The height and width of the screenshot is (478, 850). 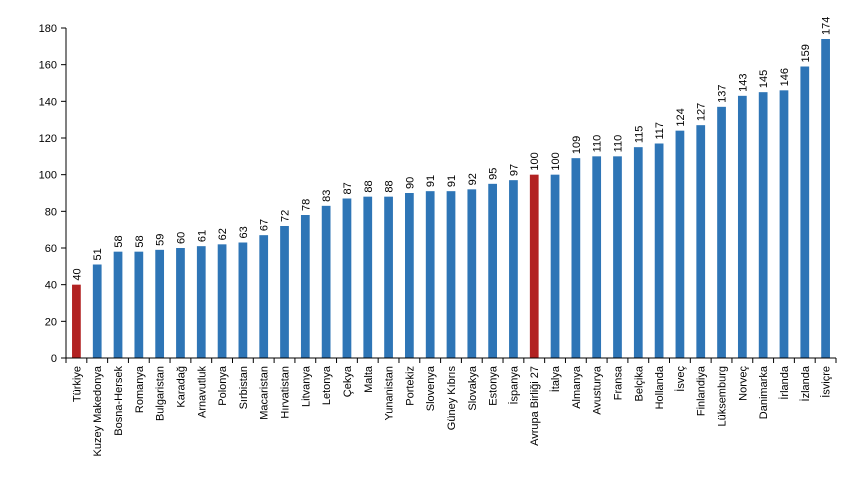 I want to click on data-label: 67, so click(x=265, y=225).